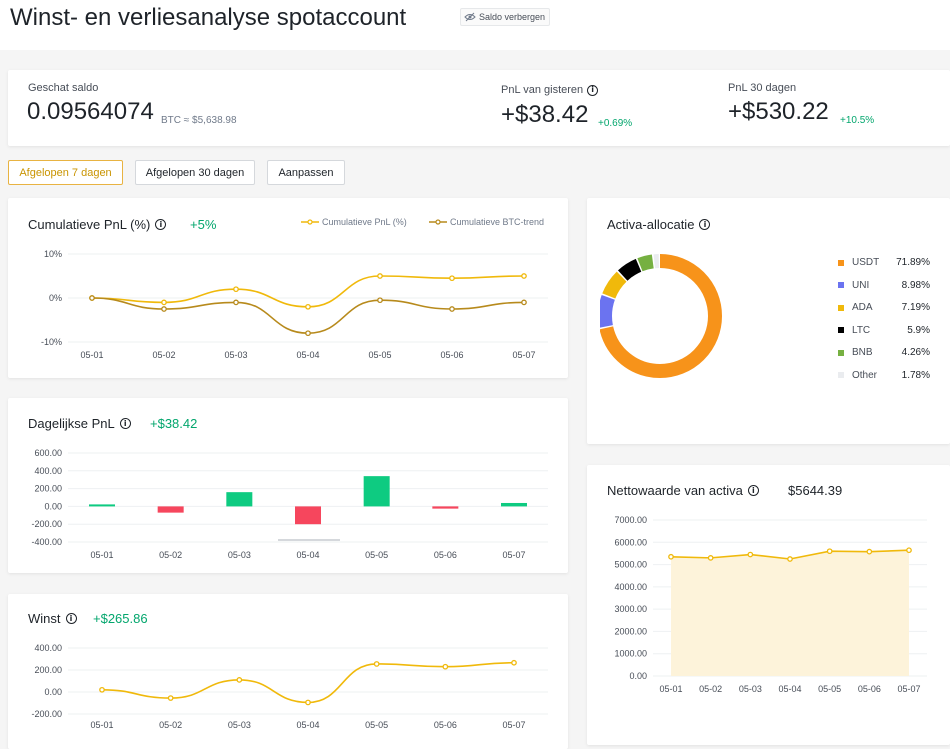 The width and height of the screenshot is (950, 749). I want to click on donut-slice, so click(661, 316).